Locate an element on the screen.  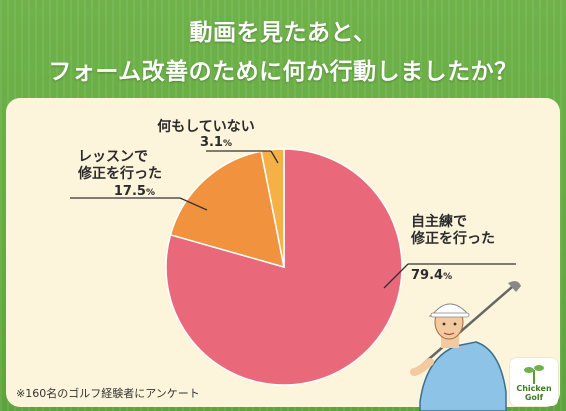
logo-line-1: Chicken is located at coordinates (534, 388).